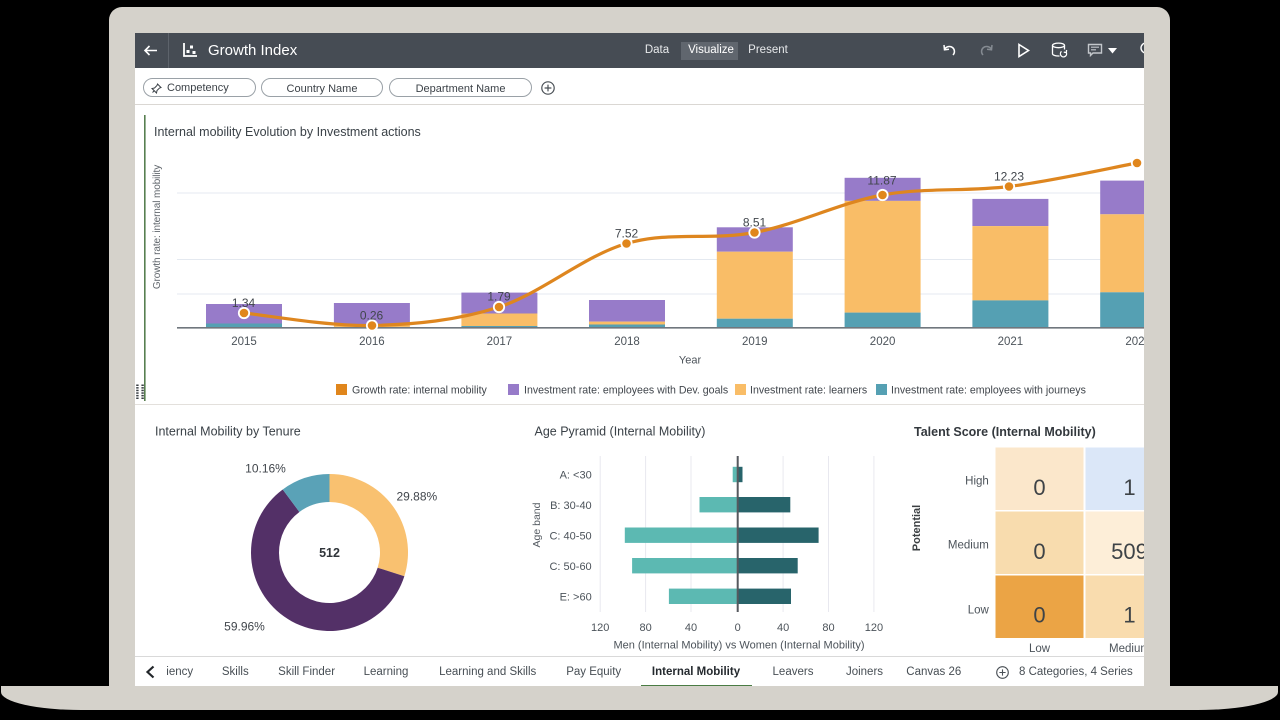 This screenshot has height=720, width=1280. I want to click on svg-text: Potential, so click(917, 528).